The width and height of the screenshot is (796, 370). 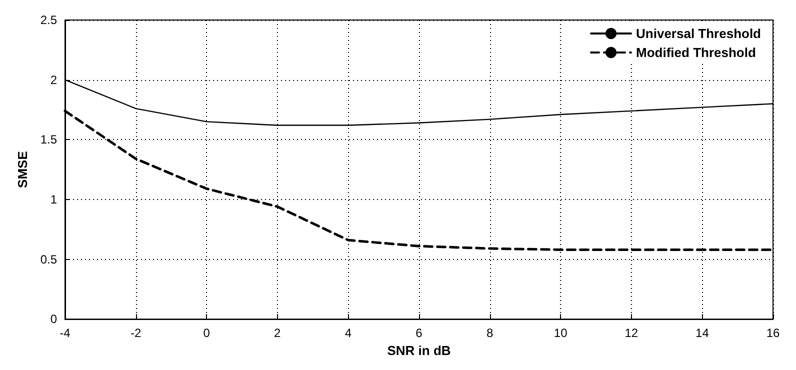 I want to click on y-tick-label: 0, so click(x=54, y=319).